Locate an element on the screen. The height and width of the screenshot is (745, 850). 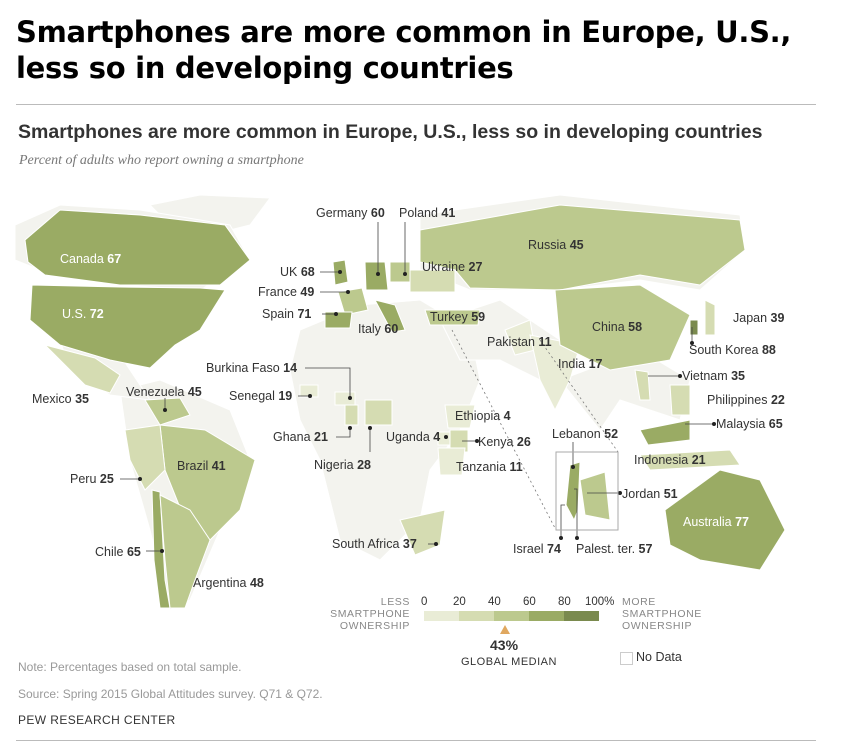
inset-jordan is located at coordinates (595, 496).